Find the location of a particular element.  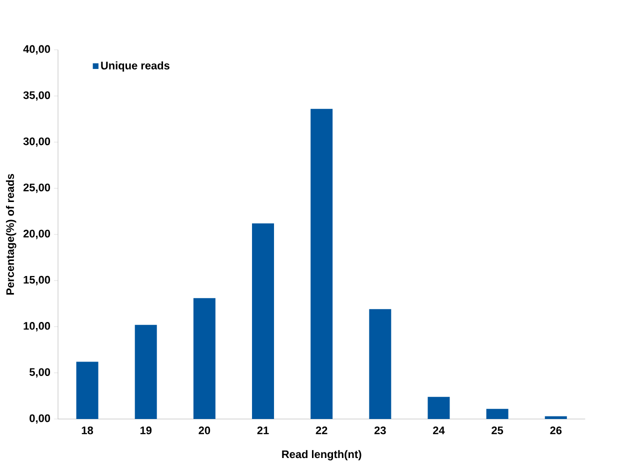

x-tick-label: 24 is located at coordinates (439, 430).